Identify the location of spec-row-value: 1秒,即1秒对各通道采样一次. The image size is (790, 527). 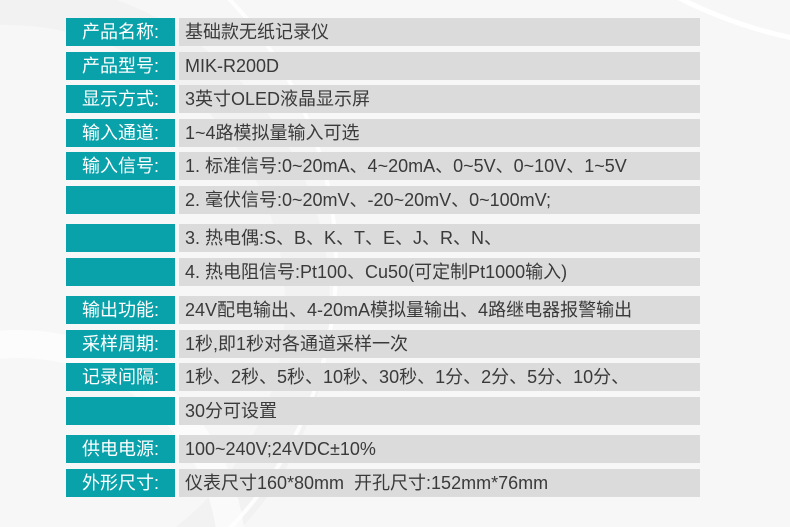
(439, 343).